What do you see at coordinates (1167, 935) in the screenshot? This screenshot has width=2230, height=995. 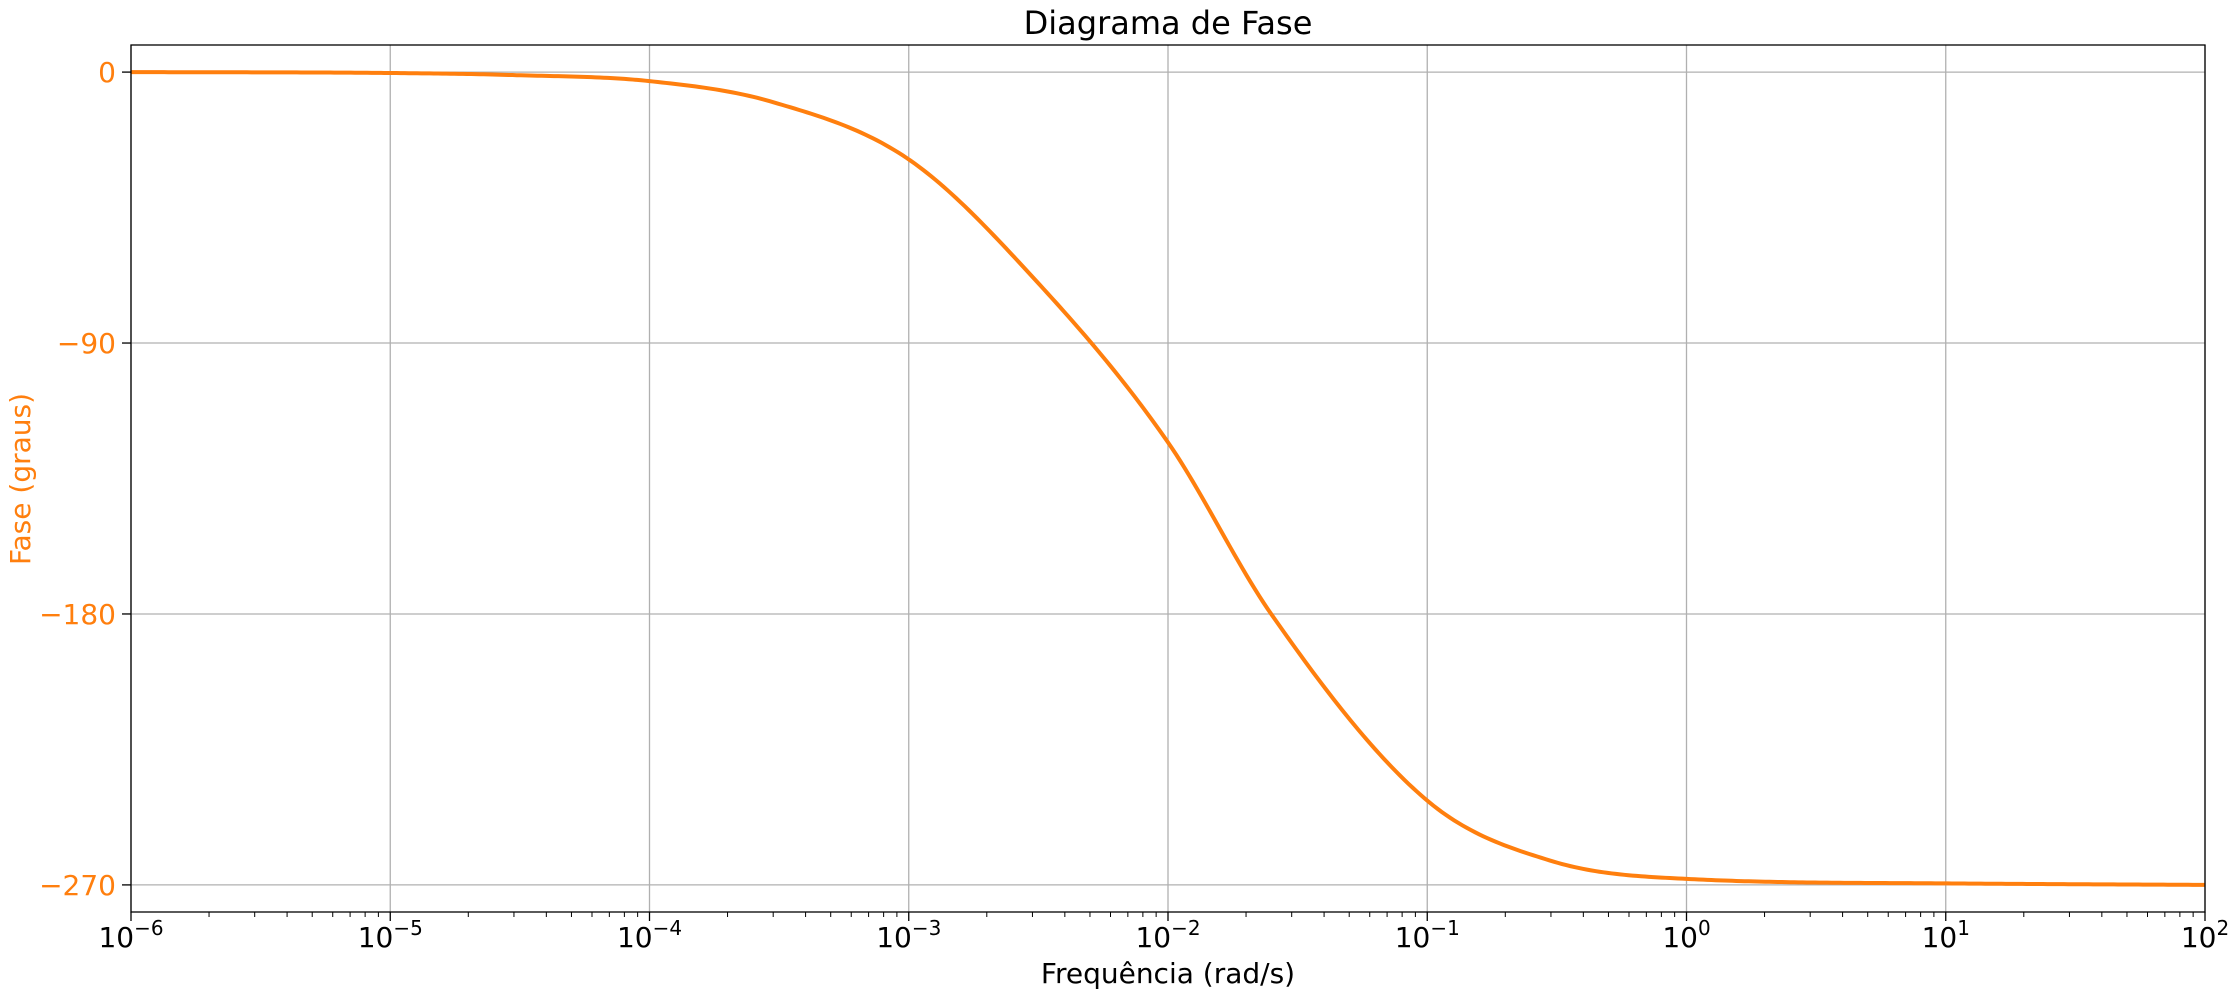 I see `x-tick-label-4: 10⁻²` at bounding box center [1167, 935].